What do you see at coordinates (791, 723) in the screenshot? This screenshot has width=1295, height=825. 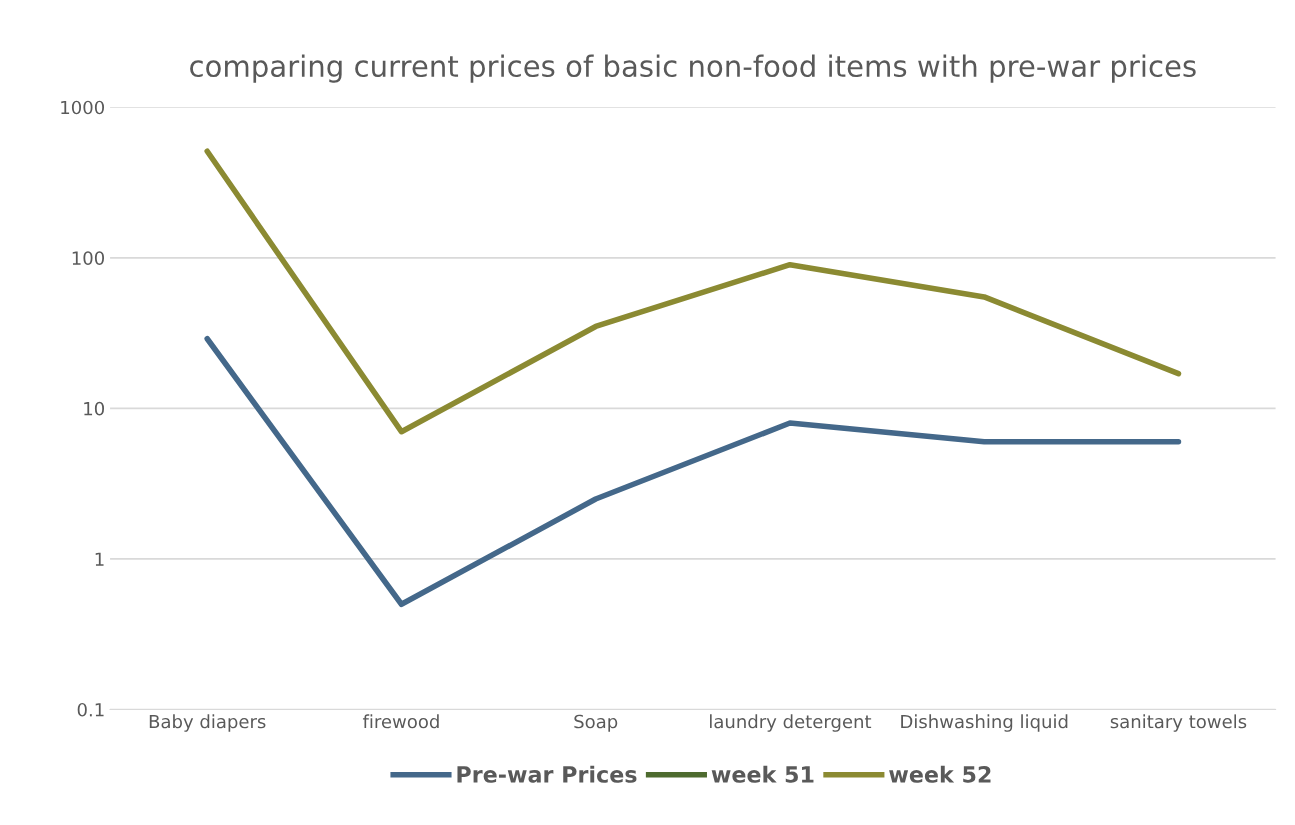 I see `x-tick-label: laundry detergent` at bounding box center [791, 723].